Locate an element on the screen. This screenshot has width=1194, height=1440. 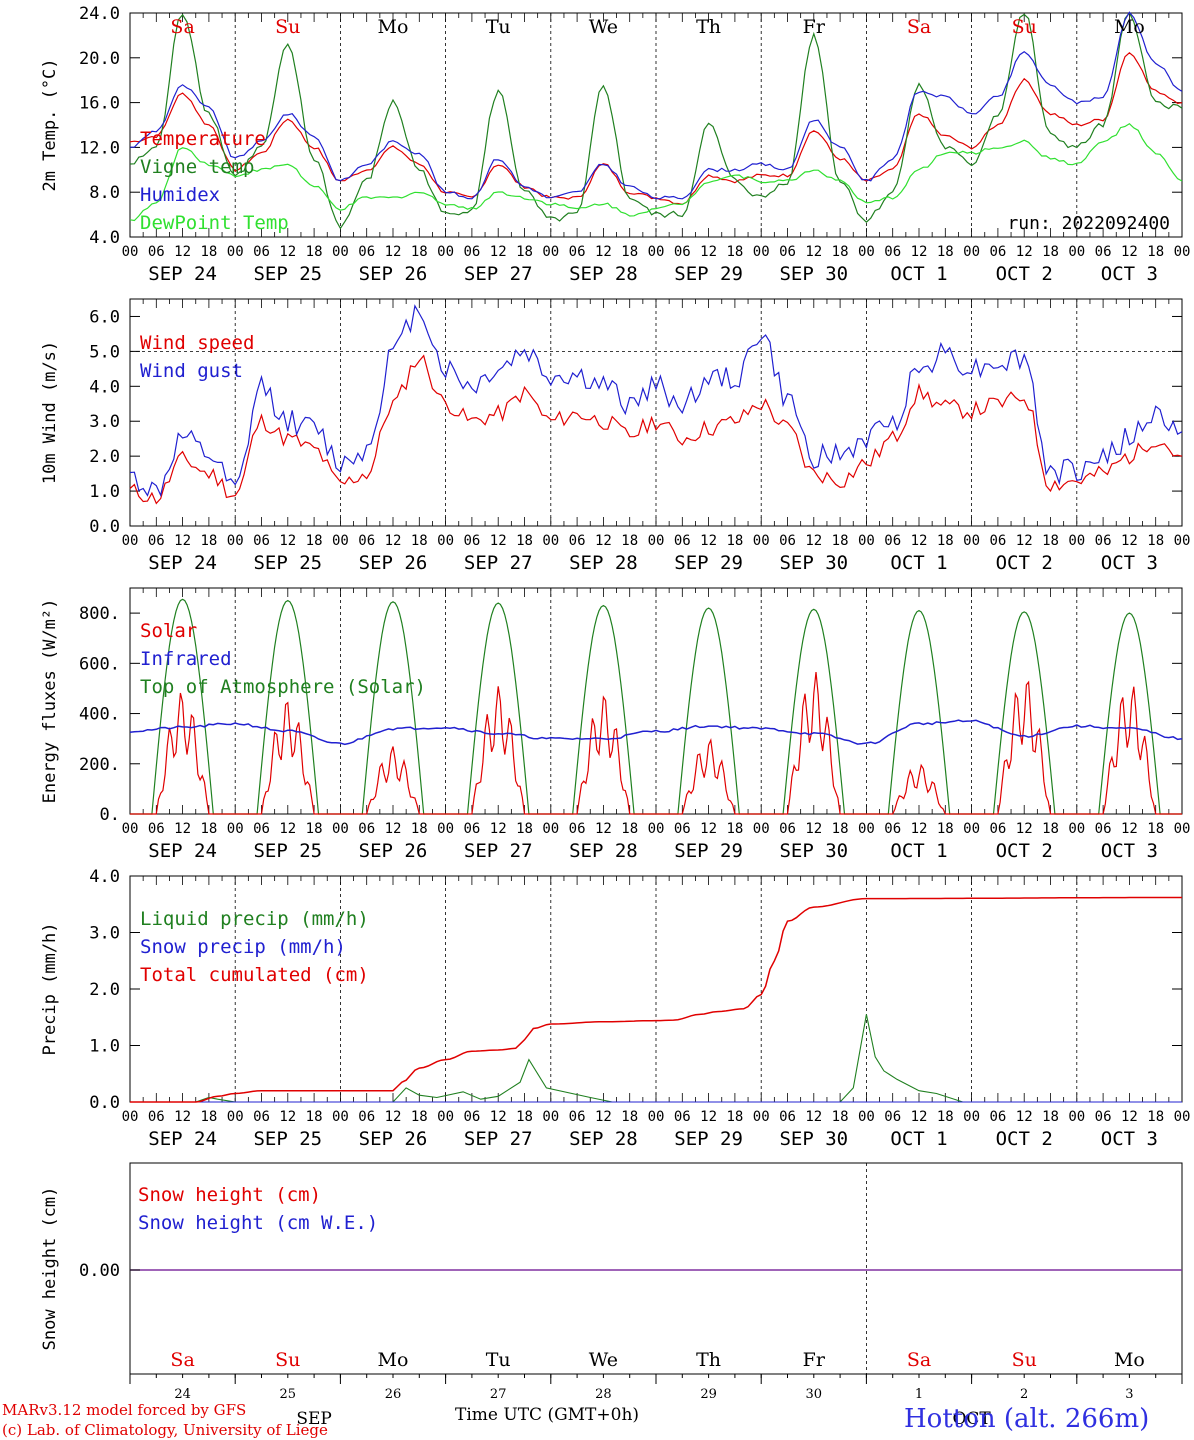
y-tick-label: 24.0 is located at coordinates (99, 14).